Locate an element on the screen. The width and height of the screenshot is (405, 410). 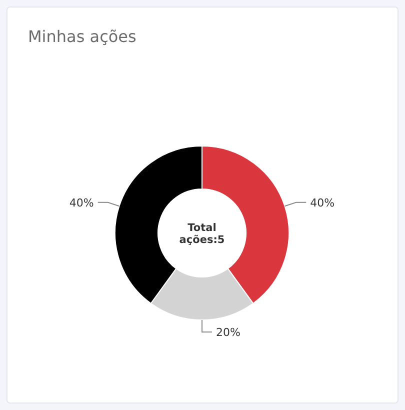
data-label: 20% is located at coordinates (228, 332).